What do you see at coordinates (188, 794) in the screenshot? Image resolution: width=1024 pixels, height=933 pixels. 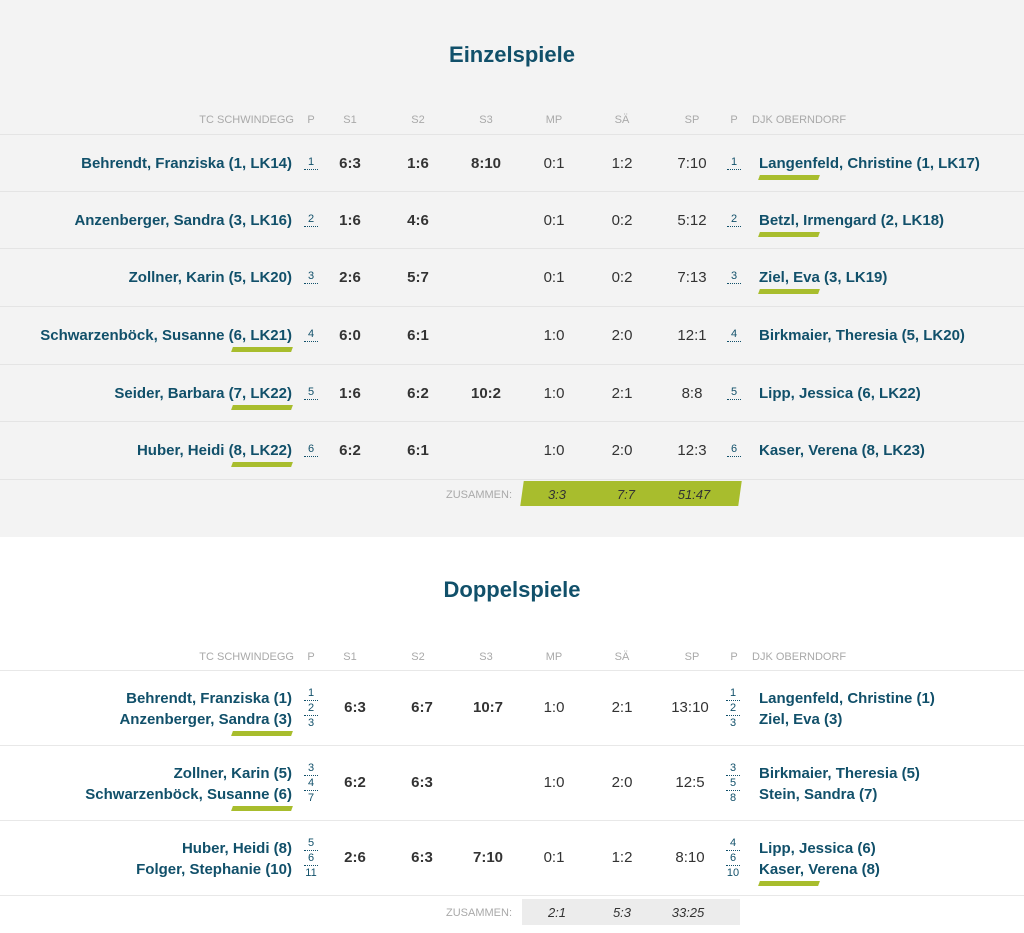 I see `home-player-name: Schwarzenböck, Susanne (6)` at bounding box center [188, 794].